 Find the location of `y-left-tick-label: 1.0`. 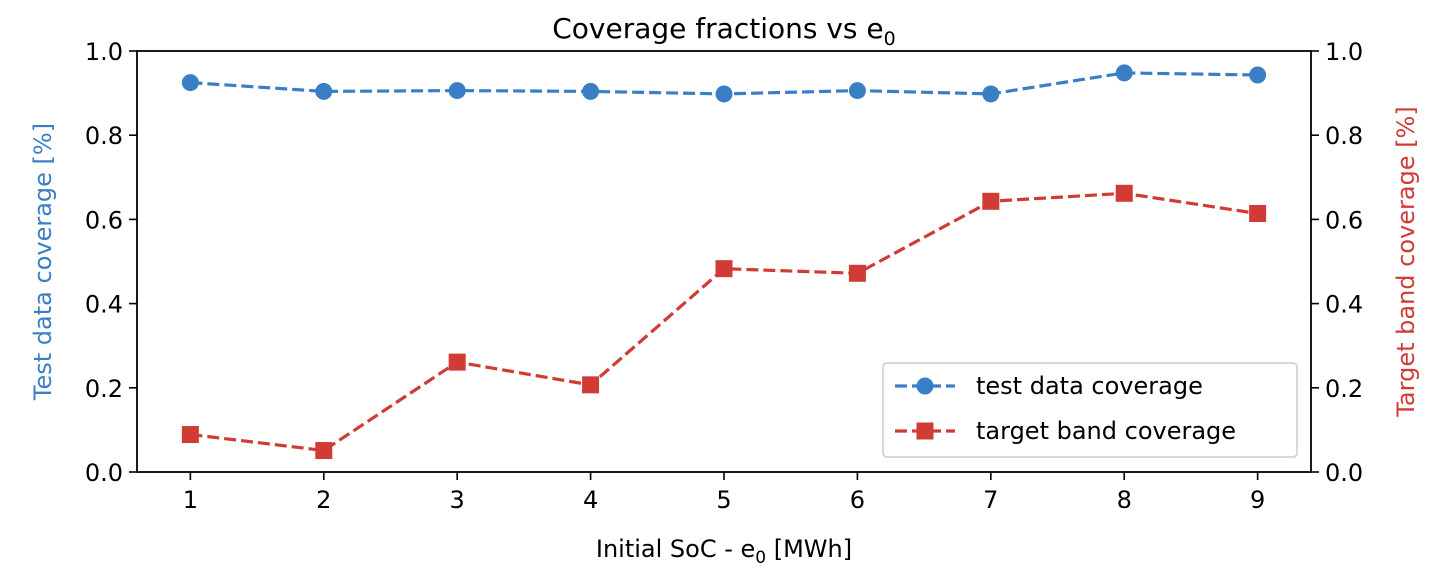

y-left-tick-label: 1.0 is located at coordinates (104, 52).